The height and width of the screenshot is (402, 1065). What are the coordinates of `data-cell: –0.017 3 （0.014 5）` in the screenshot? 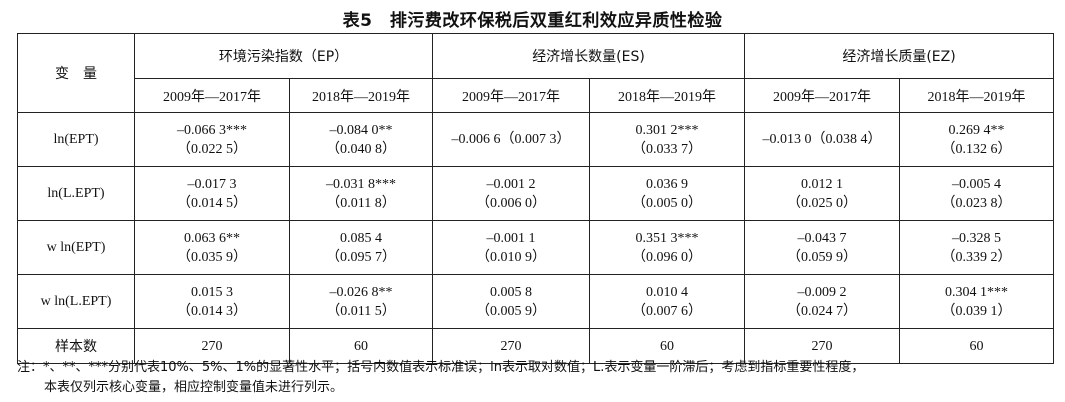 It's located at (212, 193).